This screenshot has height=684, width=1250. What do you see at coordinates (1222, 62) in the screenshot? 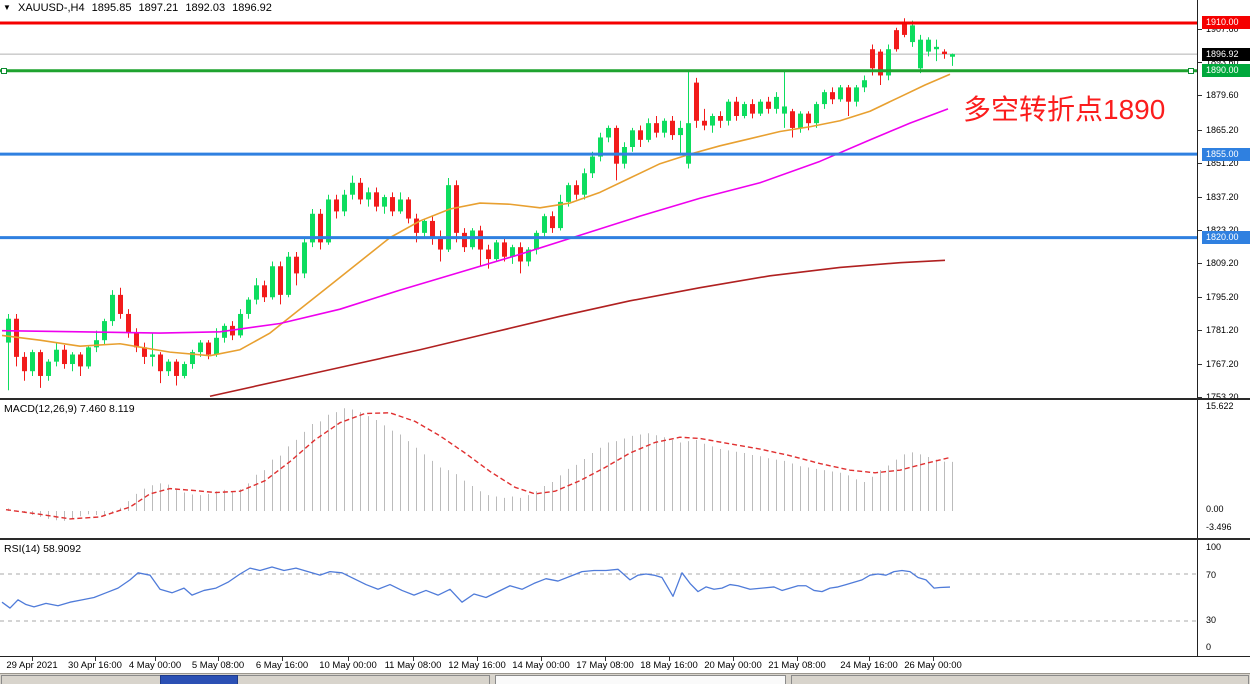
I see `price-tick-label: 1893.60` at bounding box center [1222, 62].